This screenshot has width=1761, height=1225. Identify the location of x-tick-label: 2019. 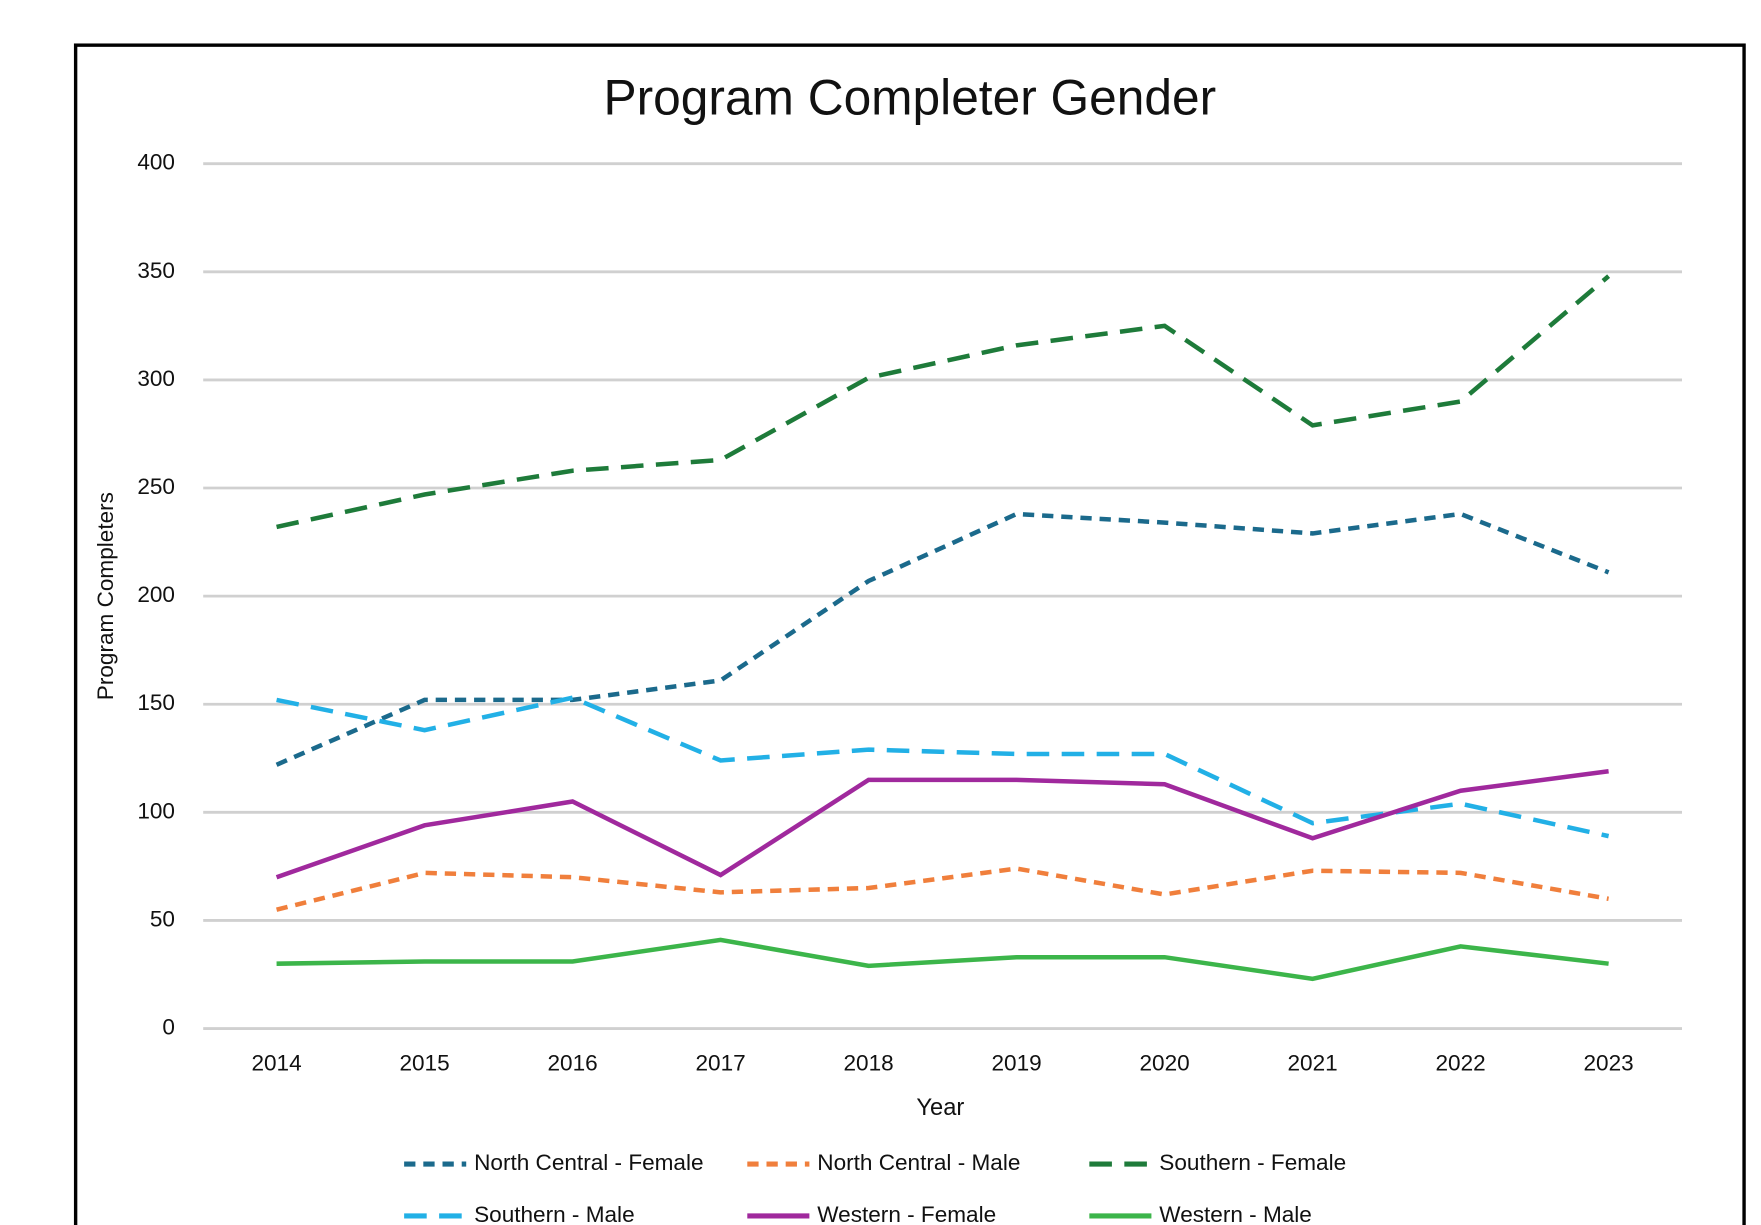
(1016, 1063).